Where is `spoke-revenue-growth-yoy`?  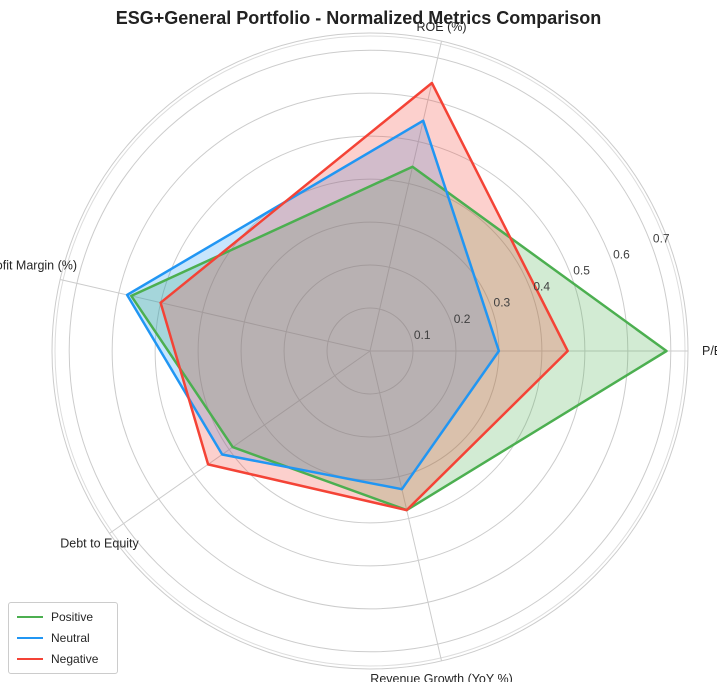 spoke-revenue-growth-yoy is located at coordinates (406, 505).